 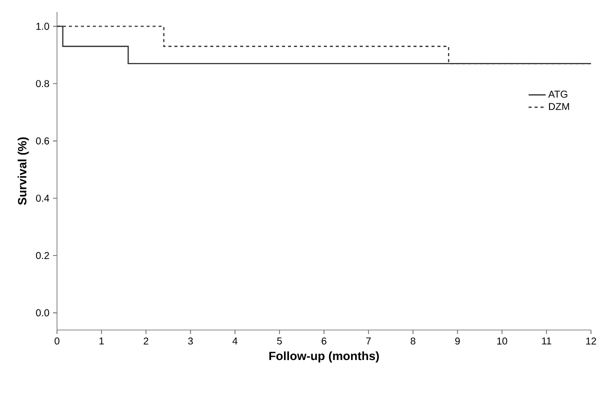 I want to click on x-tick-label: 10, so click(x=502, y=341).